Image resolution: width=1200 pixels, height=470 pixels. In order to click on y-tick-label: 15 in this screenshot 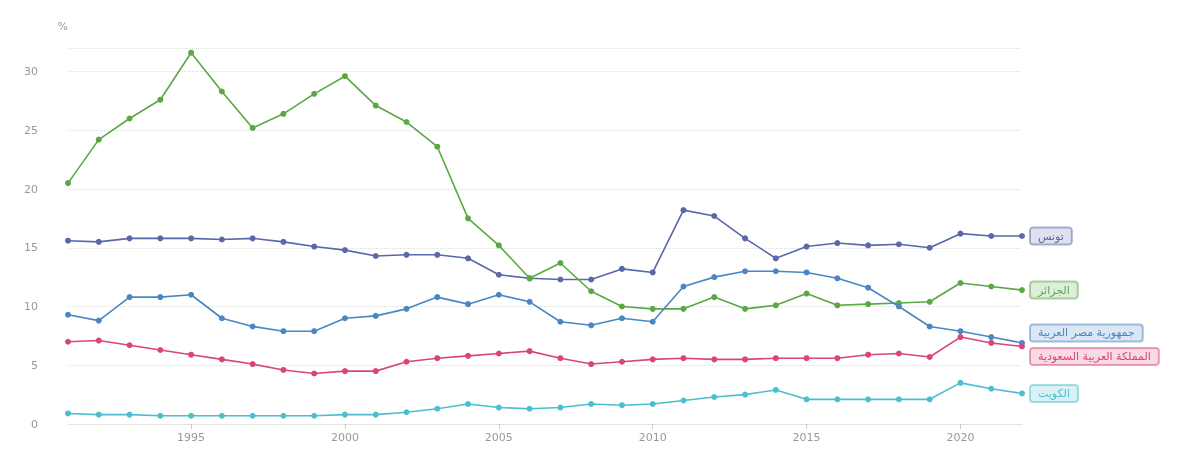, I will do `click(31, 248)`.